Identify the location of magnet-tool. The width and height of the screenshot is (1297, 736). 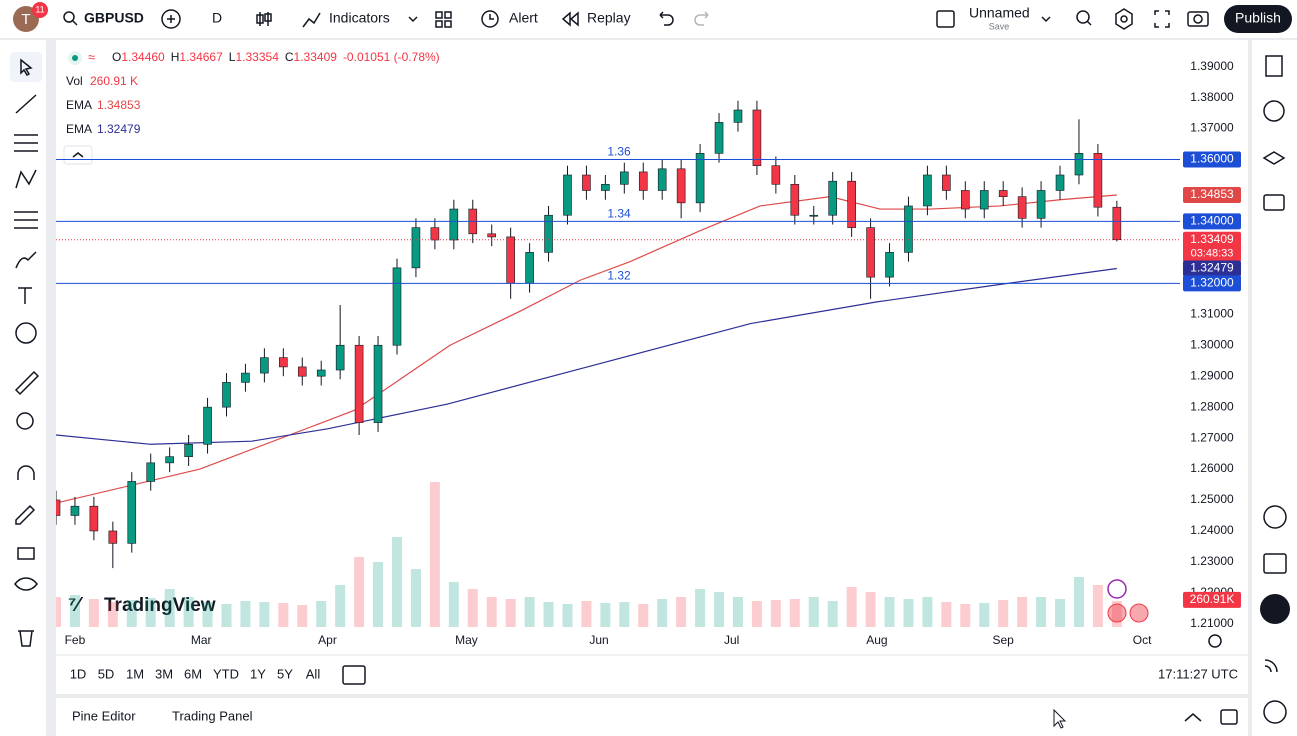
(26, 472).